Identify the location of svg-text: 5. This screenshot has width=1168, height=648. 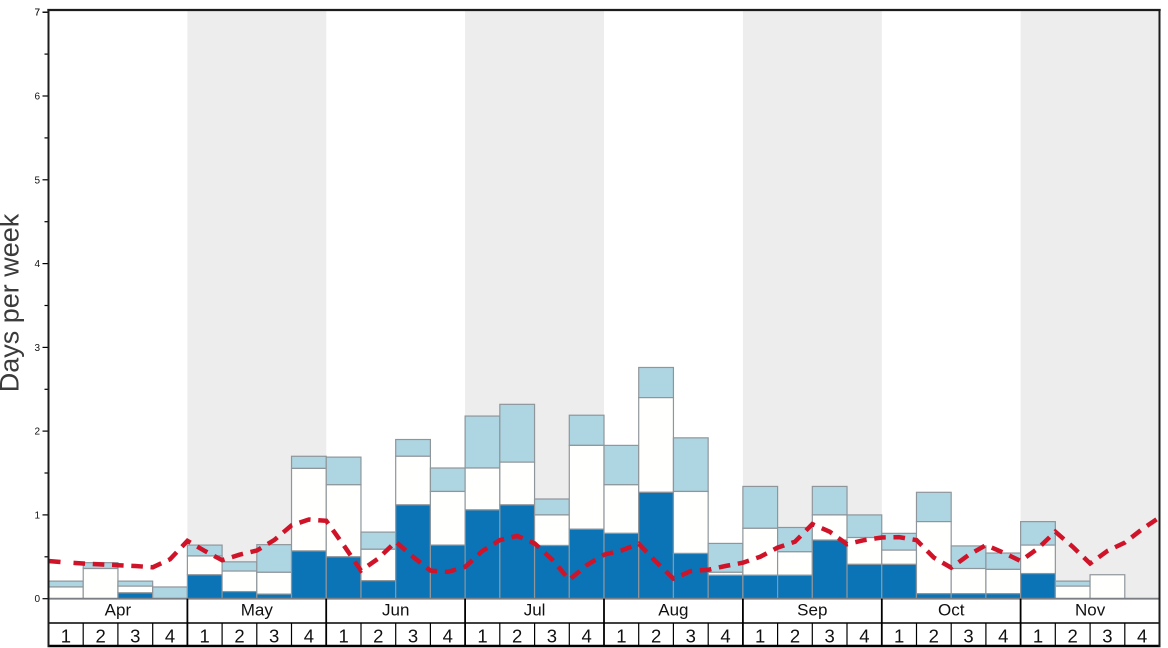
(37, 180).